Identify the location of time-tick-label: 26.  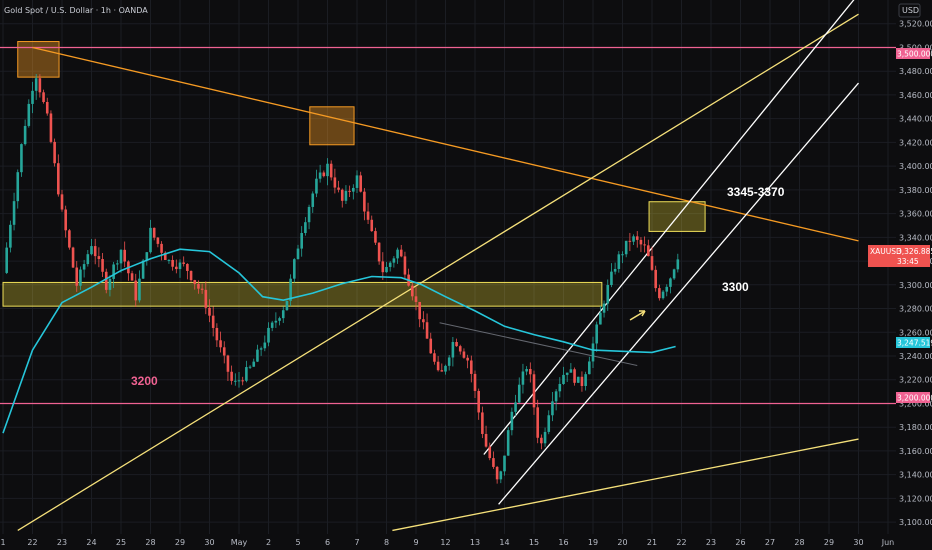
(740, 542).